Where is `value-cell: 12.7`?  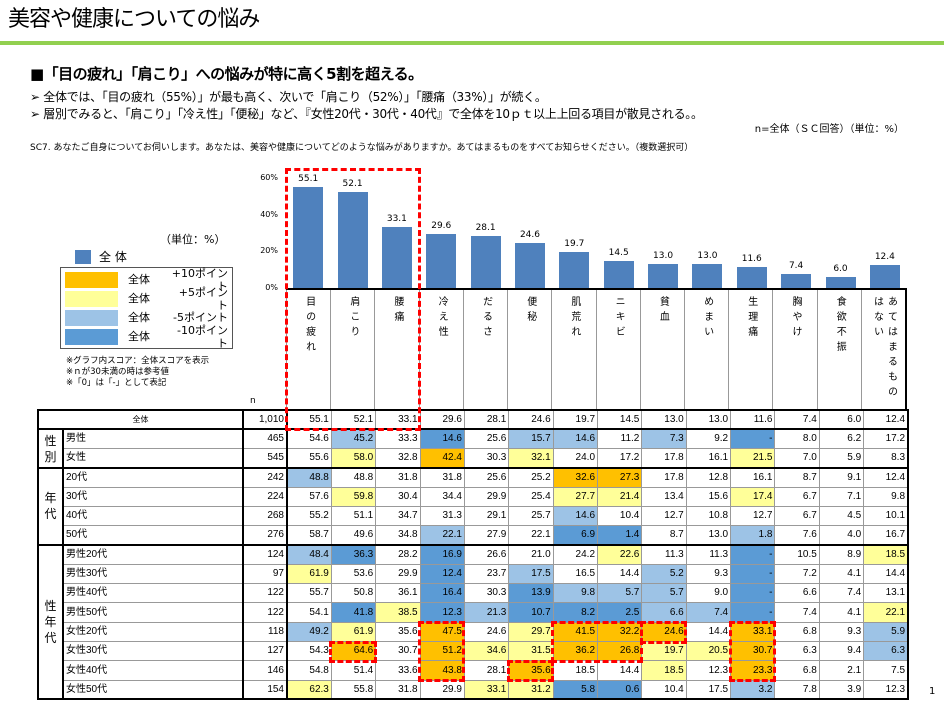
value-cell: 12.7 is located at coordinates (753, 516).